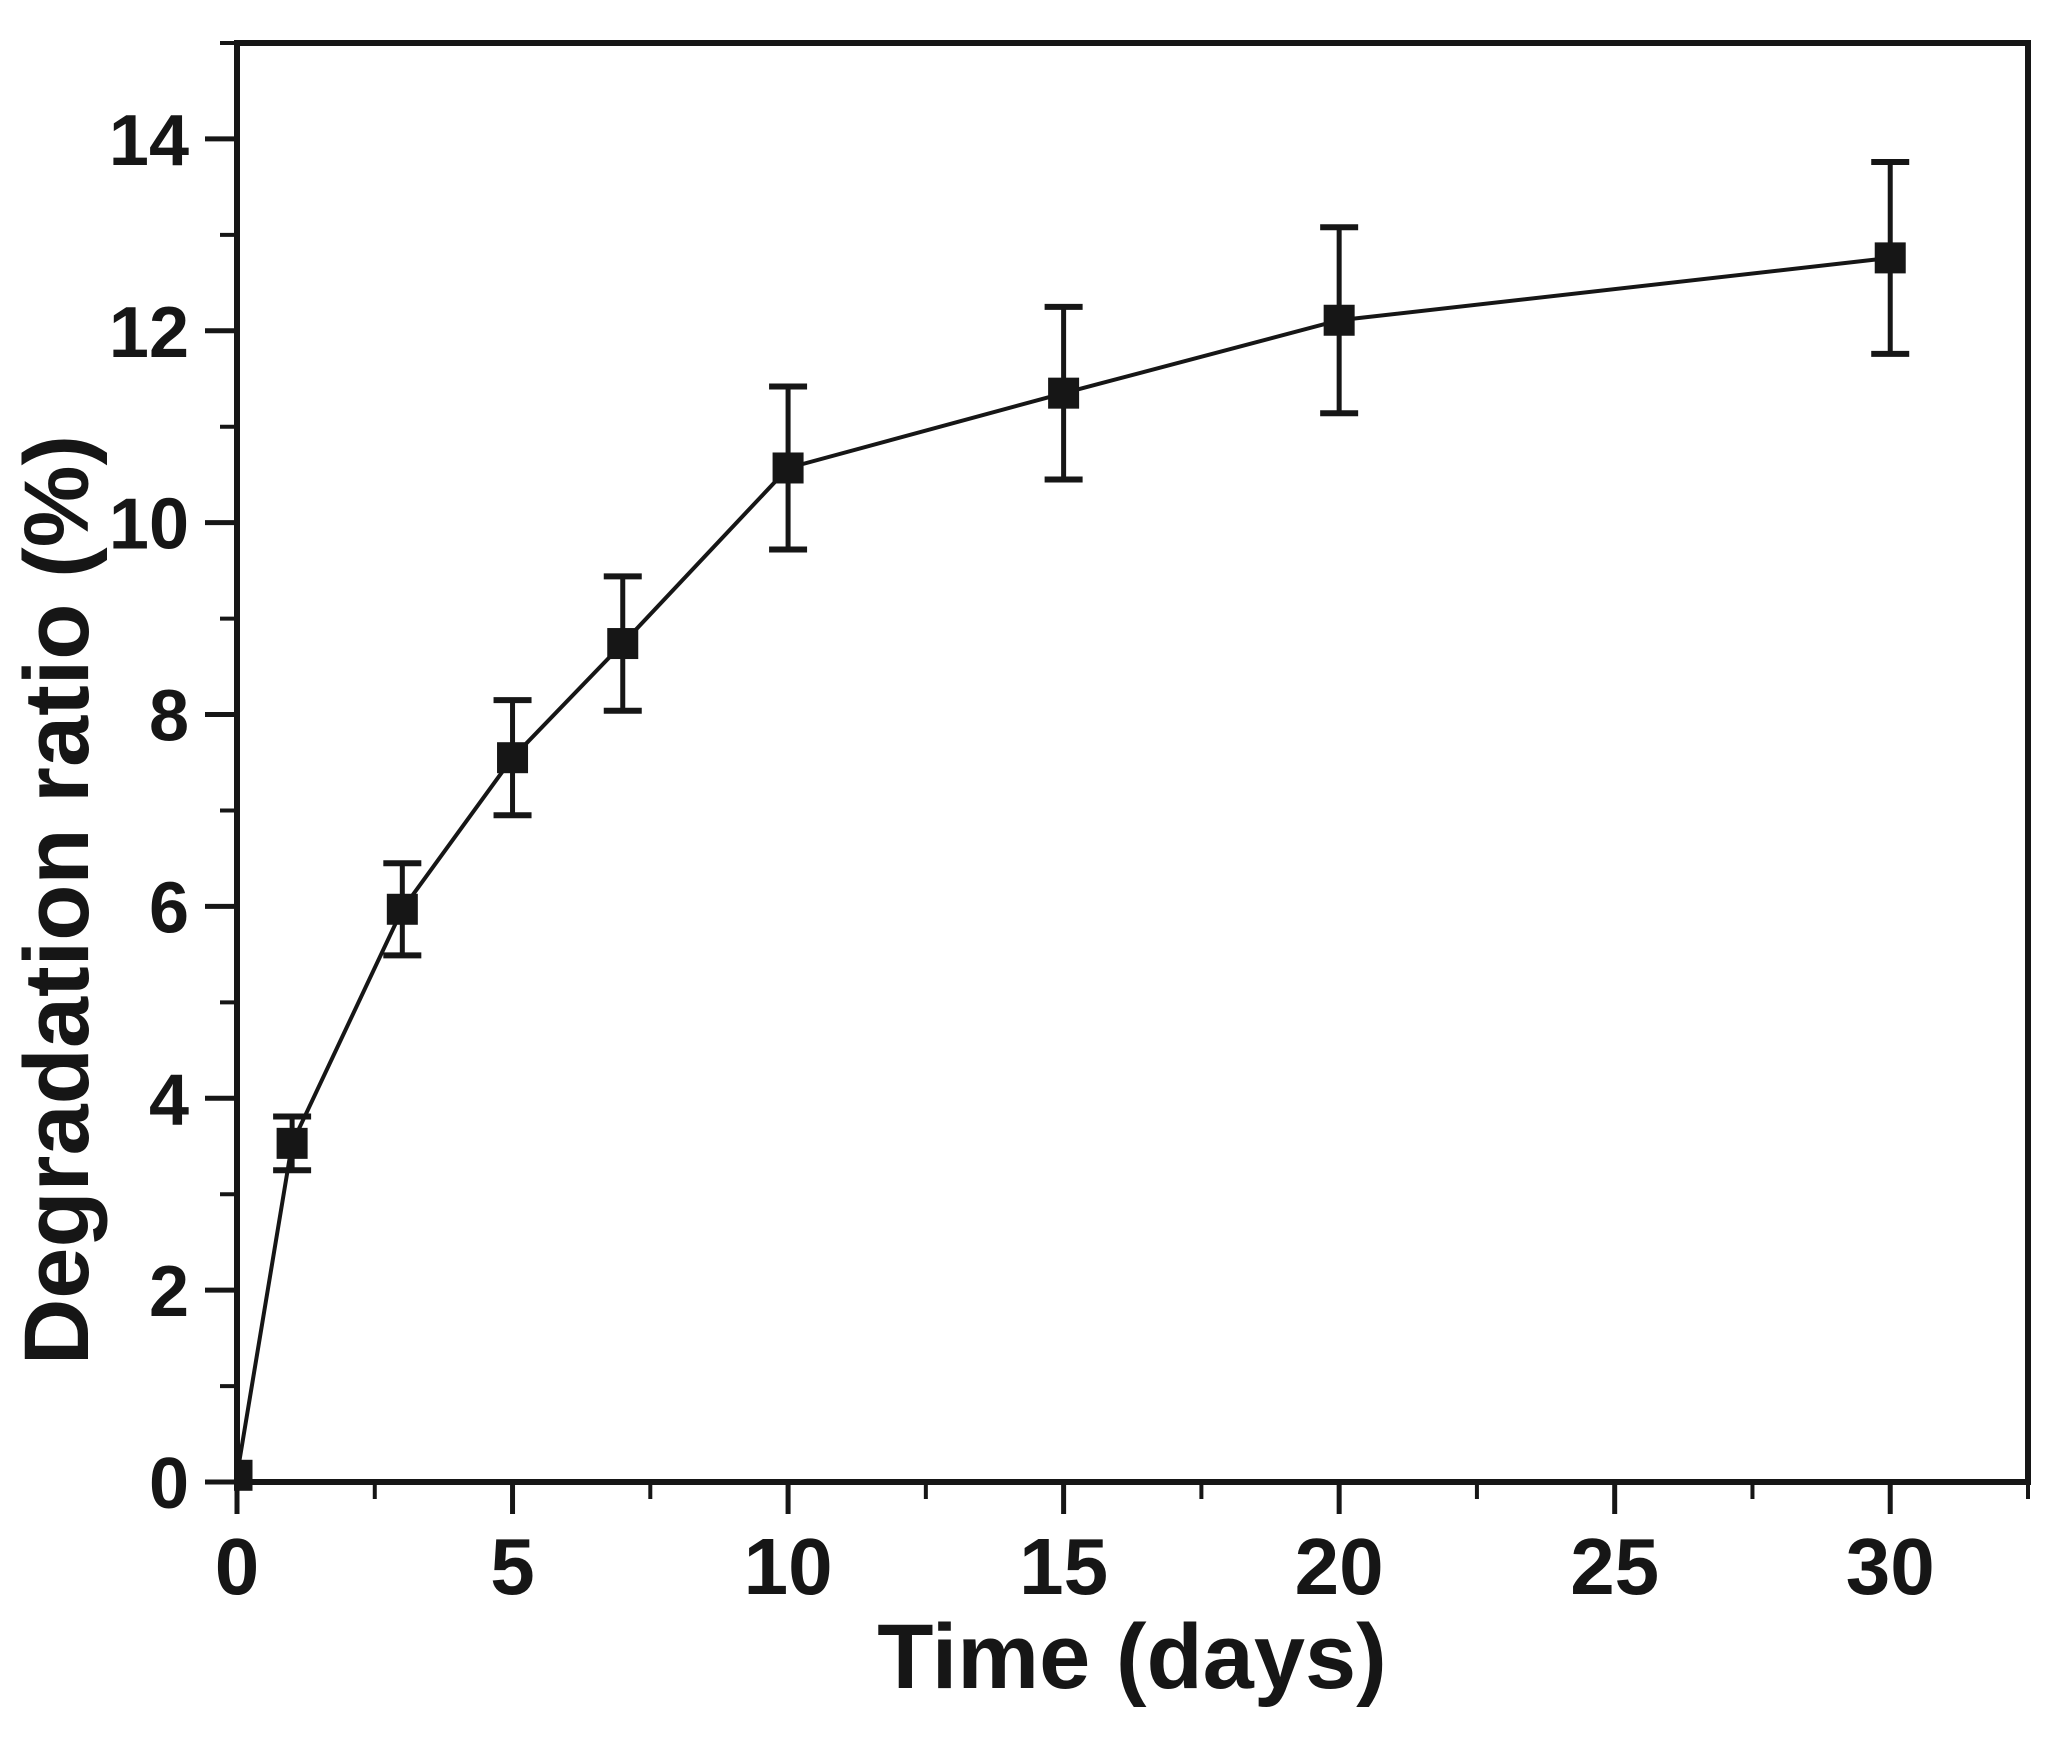 This screenshot has width=2068, height=1757. What do you see at coordinates (169, 1100) in the screenshot?
I see `y-tick-label: 4` at bounding box center [169, 1100].